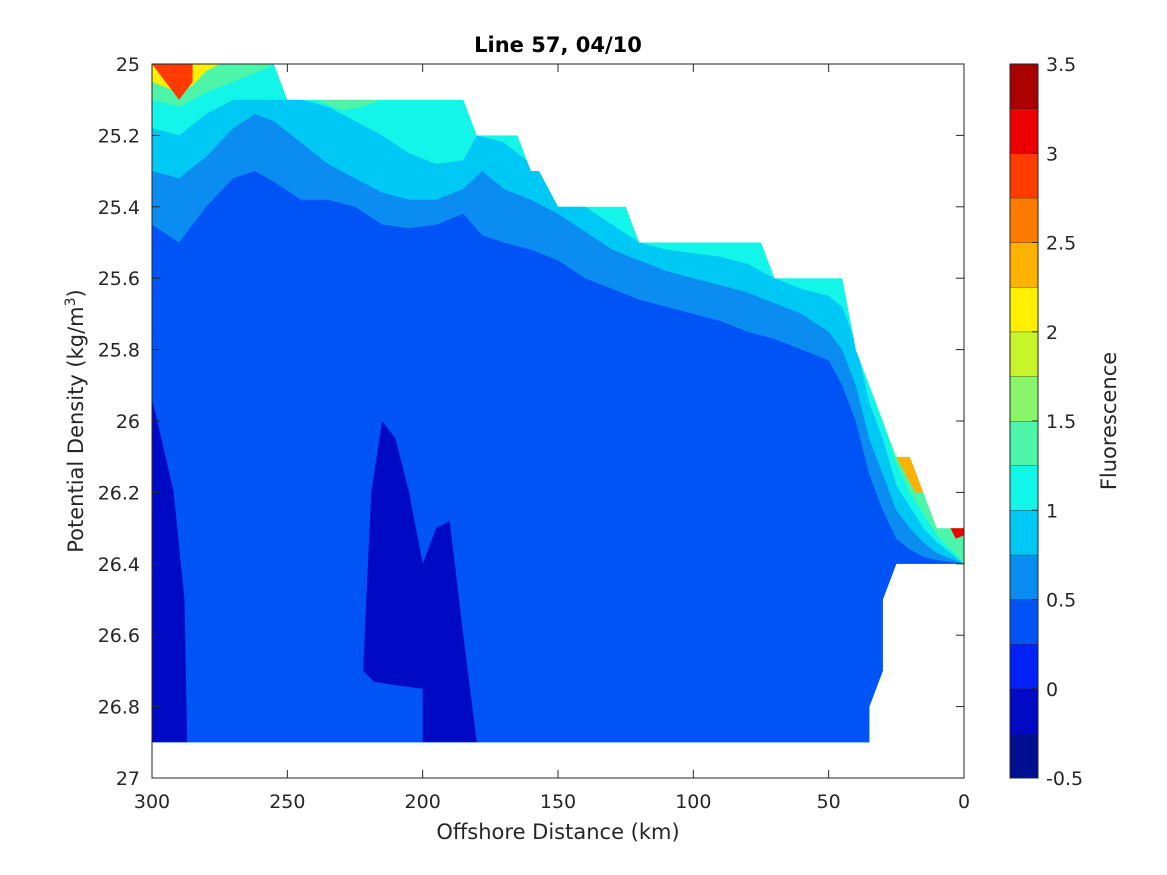 This screenshot has height=875, width=1167. Describe the element at coordinates (119, 351) in the screenshot. I see `y-tick-label: 25.8` at that location.